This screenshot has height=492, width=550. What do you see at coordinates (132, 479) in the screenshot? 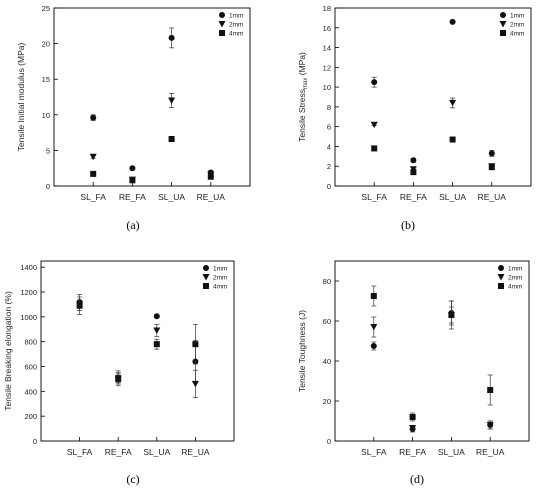
I see `panel-caption: (c)` at bounding box center [132, 479].